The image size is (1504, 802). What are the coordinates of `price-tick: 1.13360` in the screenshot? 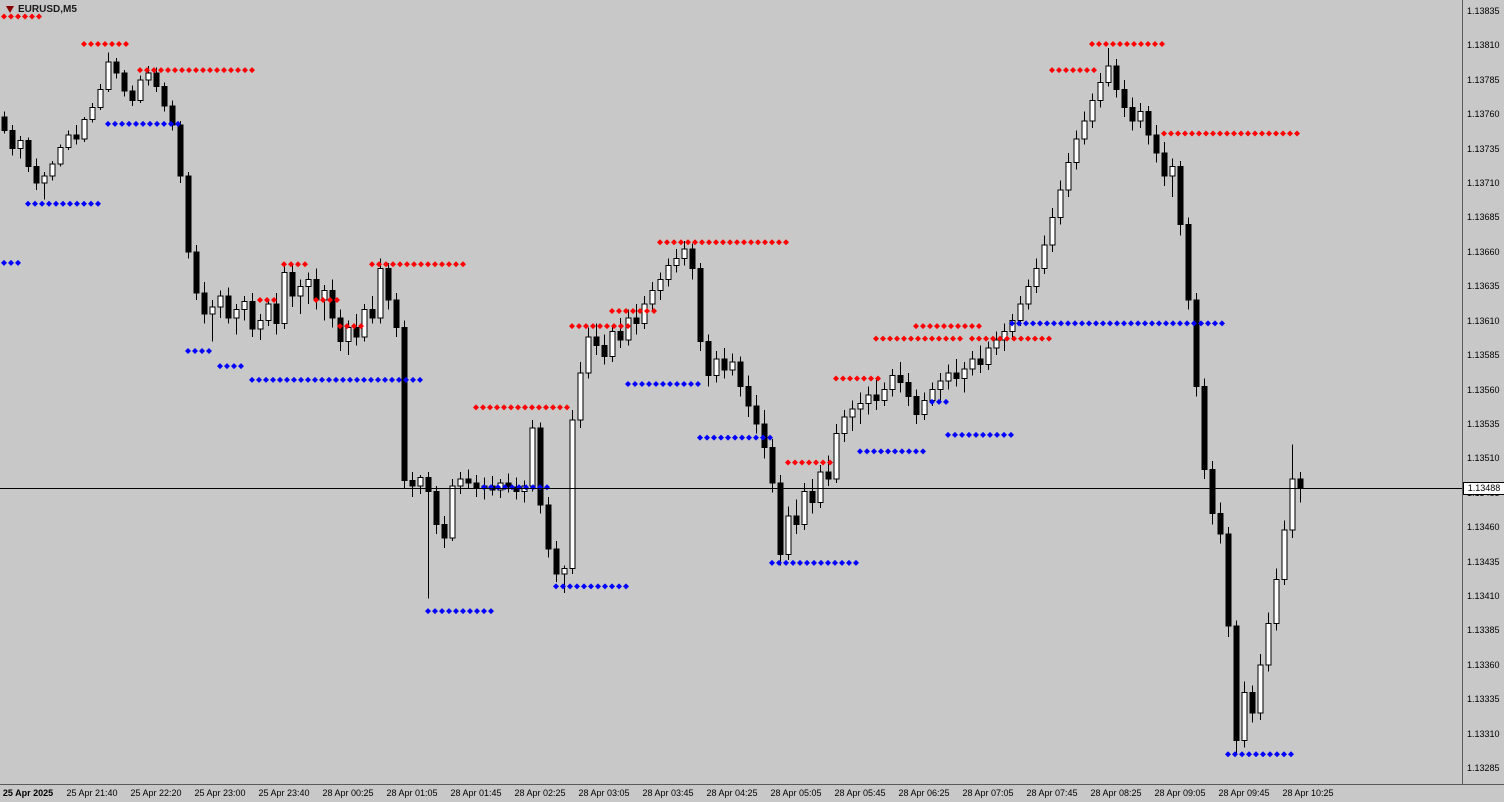 It's located at (1483, 664).